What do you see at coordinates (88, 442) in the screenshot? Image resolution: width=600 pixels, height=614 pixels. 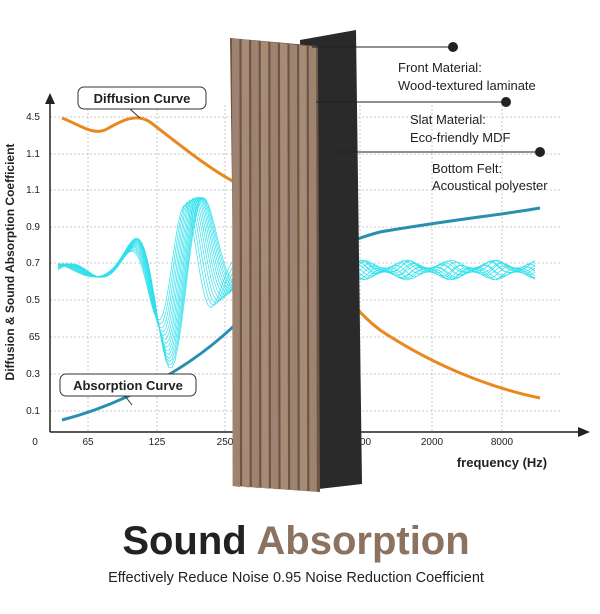 I see `x-tick-label: 65` at bounding box center [88, 442].